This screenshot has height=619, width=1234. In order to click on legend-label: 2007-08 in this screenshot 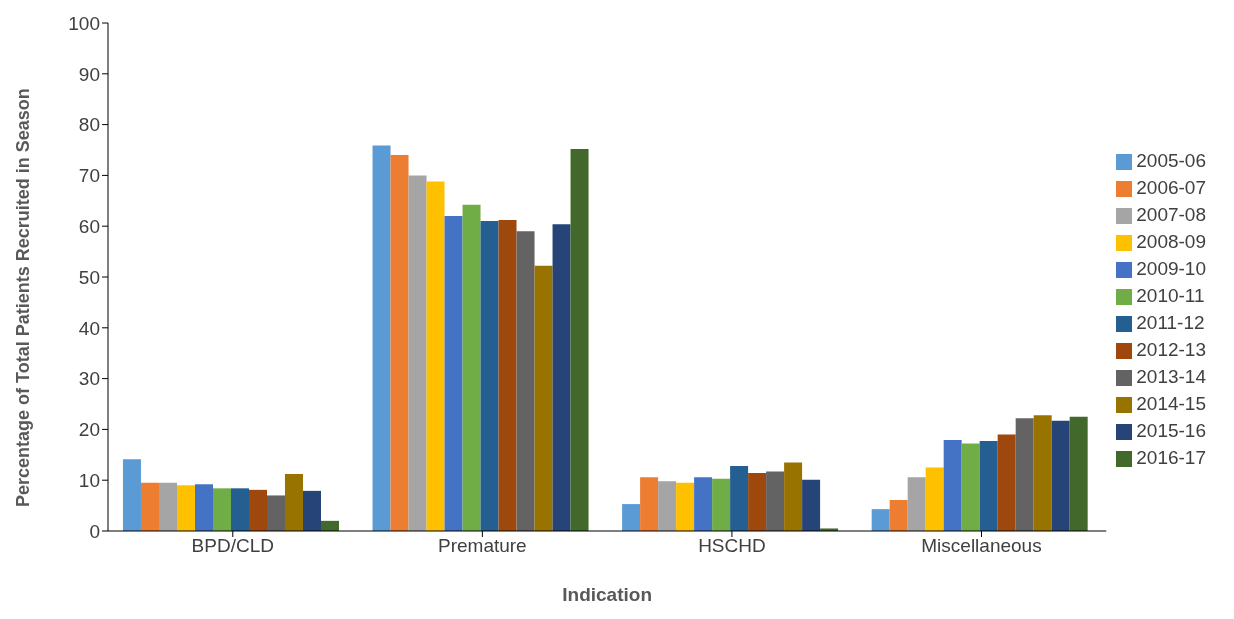, I will do `click(1171, 214)`.